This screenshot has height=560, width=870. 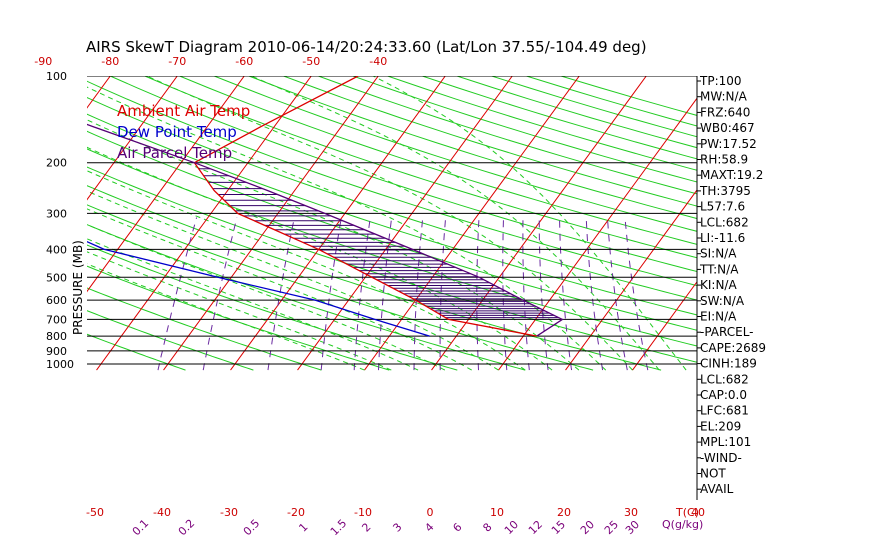 I want to click on pressure-tick-label: 600, so click(x=56, y=300).